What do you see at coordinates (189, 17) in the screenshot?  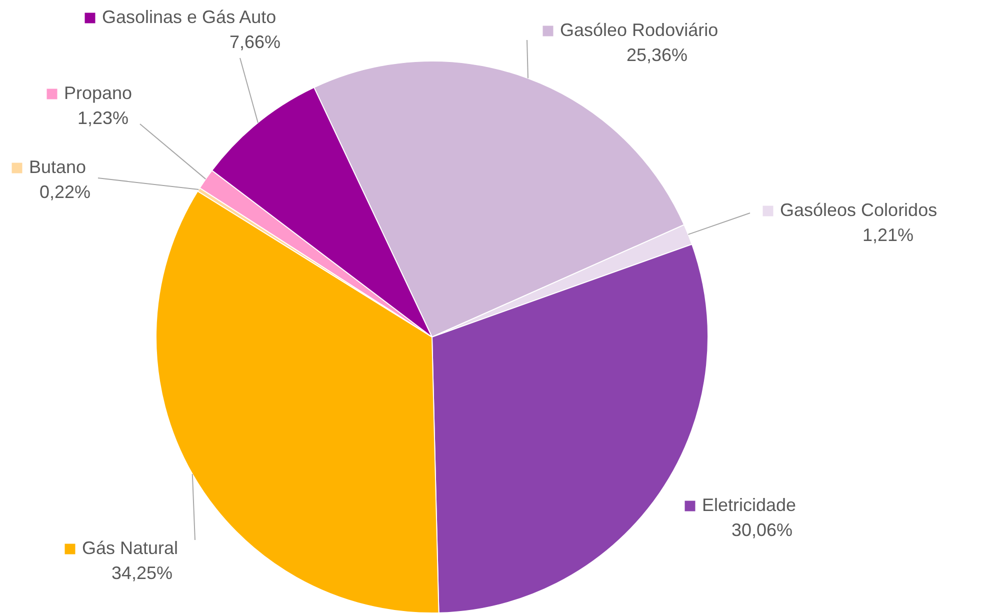 I see `legend-label: Gasolinas e Gás Auto` at bounding box center [189, 17].